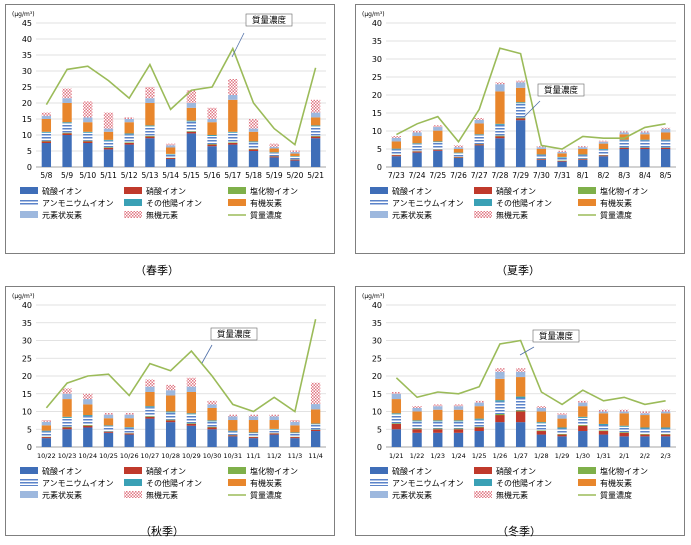  Describe the element at coordinates (27, 412) in the screenshot. I see `y-tick-label: 10` at that location.